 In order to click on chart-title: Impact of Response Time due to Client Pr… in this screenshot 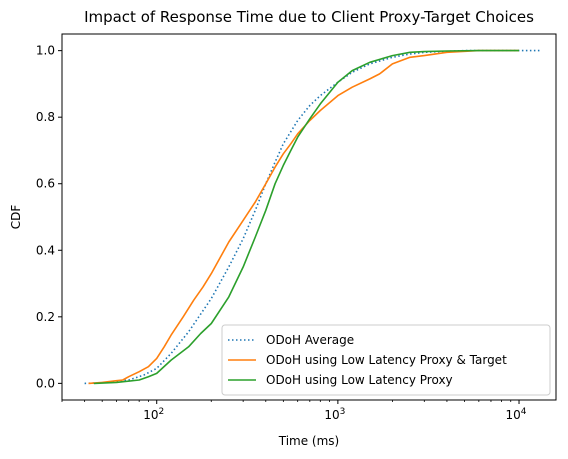, I will do `click(309, 17)`.